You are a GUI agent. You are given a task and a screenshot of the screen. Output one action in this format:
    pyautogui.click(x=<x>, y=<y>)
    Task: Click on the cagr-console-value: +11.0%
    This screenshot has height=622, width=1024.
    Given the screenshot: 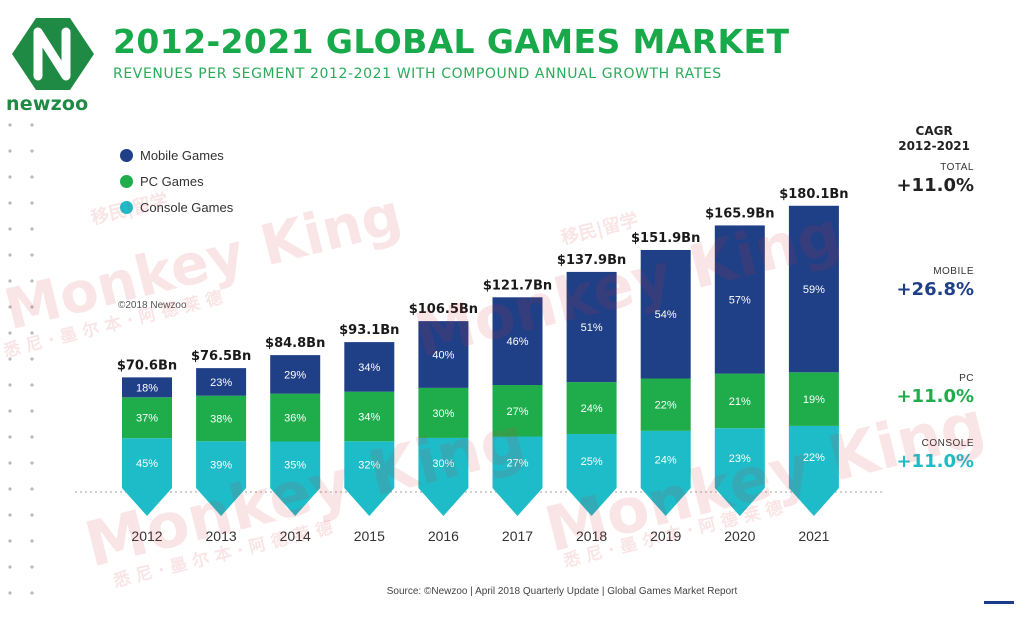 What is the action you would take?
    pyautogui.click(x=935, y=461)
    